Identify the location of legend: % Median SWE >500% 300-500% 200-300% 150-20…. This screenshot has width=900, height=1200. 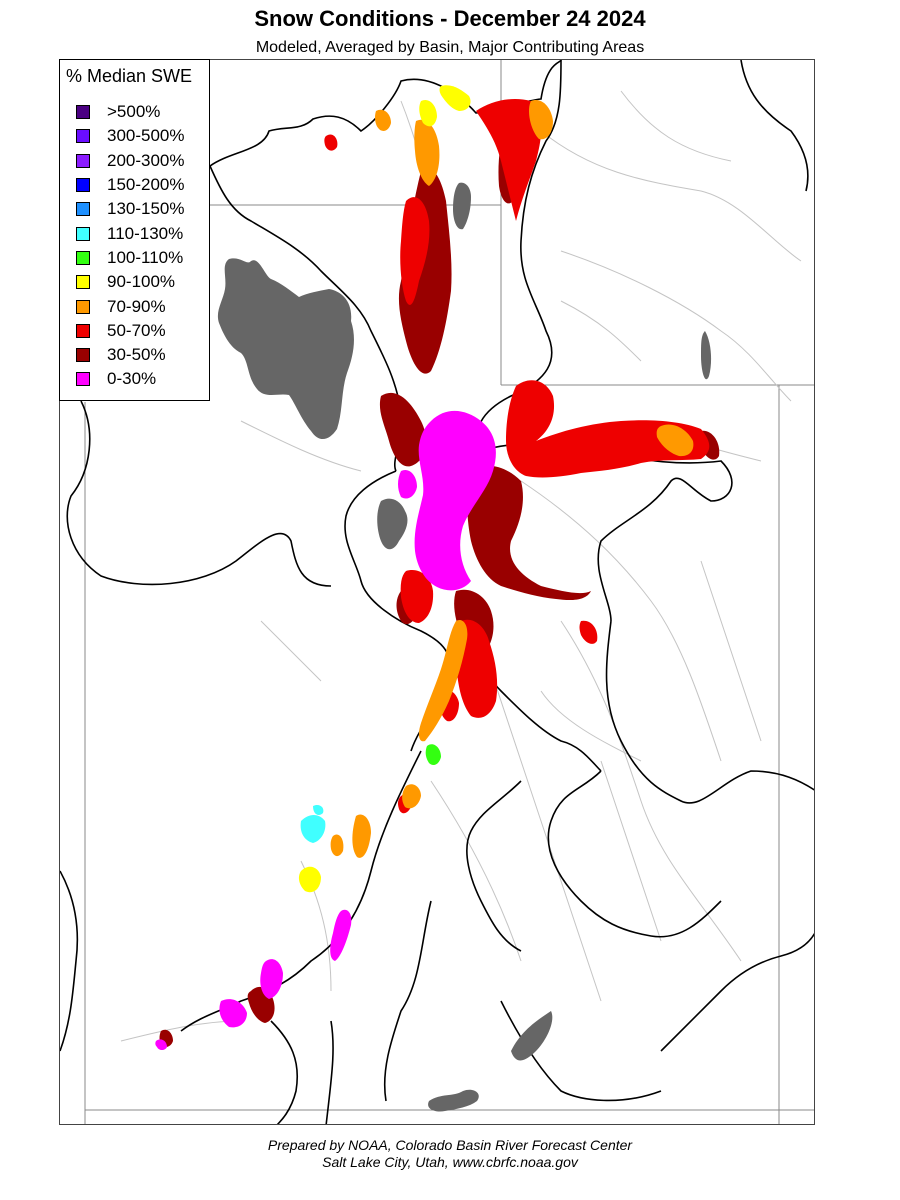
(134, 230).